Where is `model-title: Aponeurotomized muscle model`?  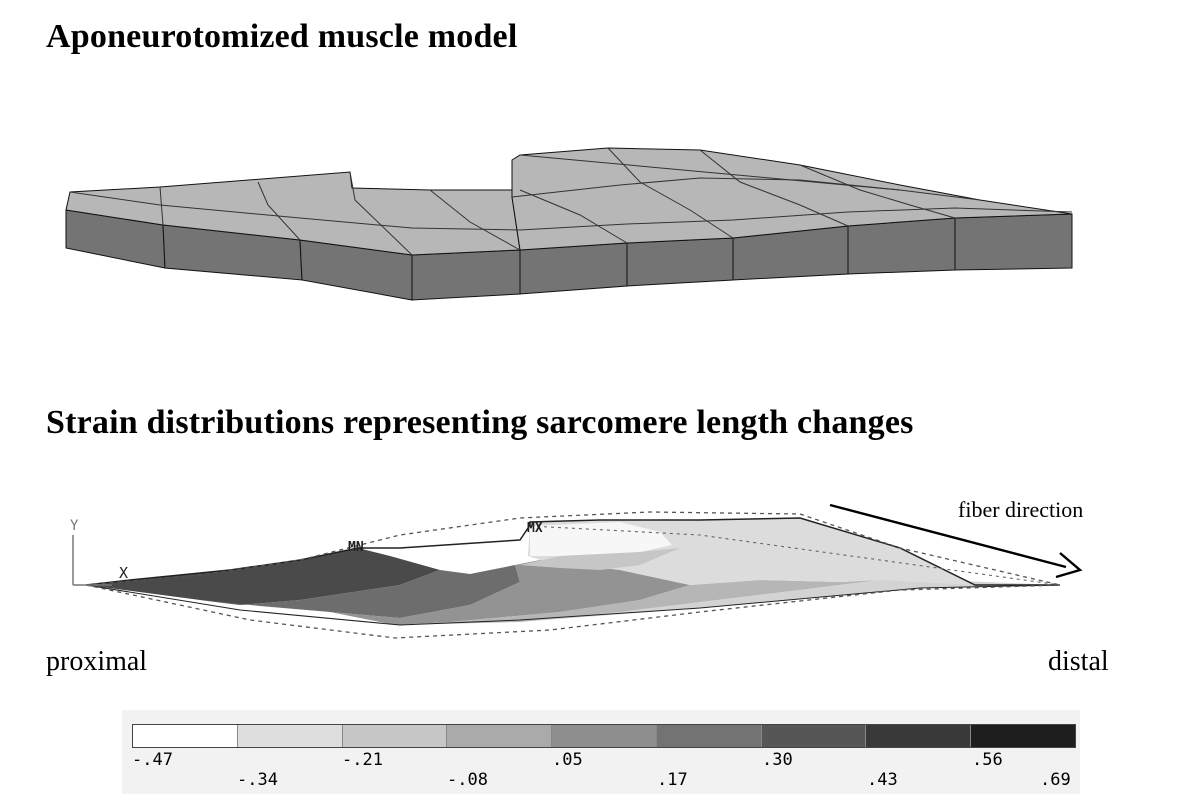 model-title: Aponeurotomized muscle model is located at coordinates (282, 36).